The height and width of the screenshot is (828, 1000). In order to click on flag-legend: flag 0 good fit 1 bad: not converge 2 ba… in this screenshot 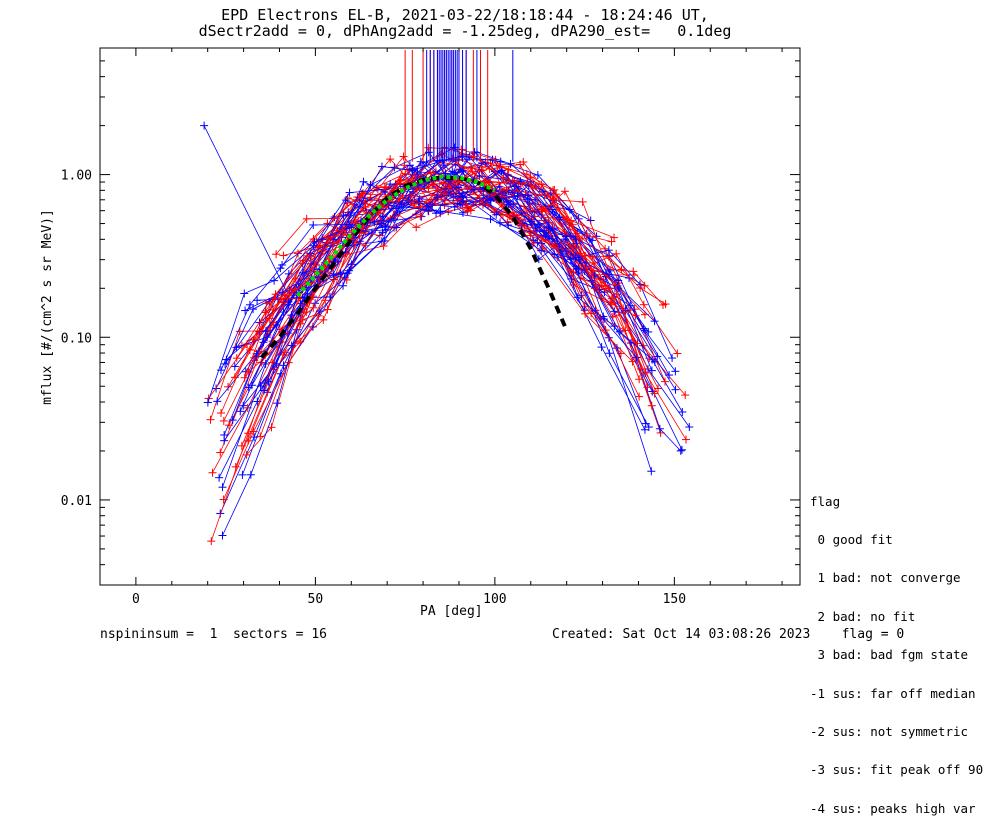, I will do `click(896, 649)`.